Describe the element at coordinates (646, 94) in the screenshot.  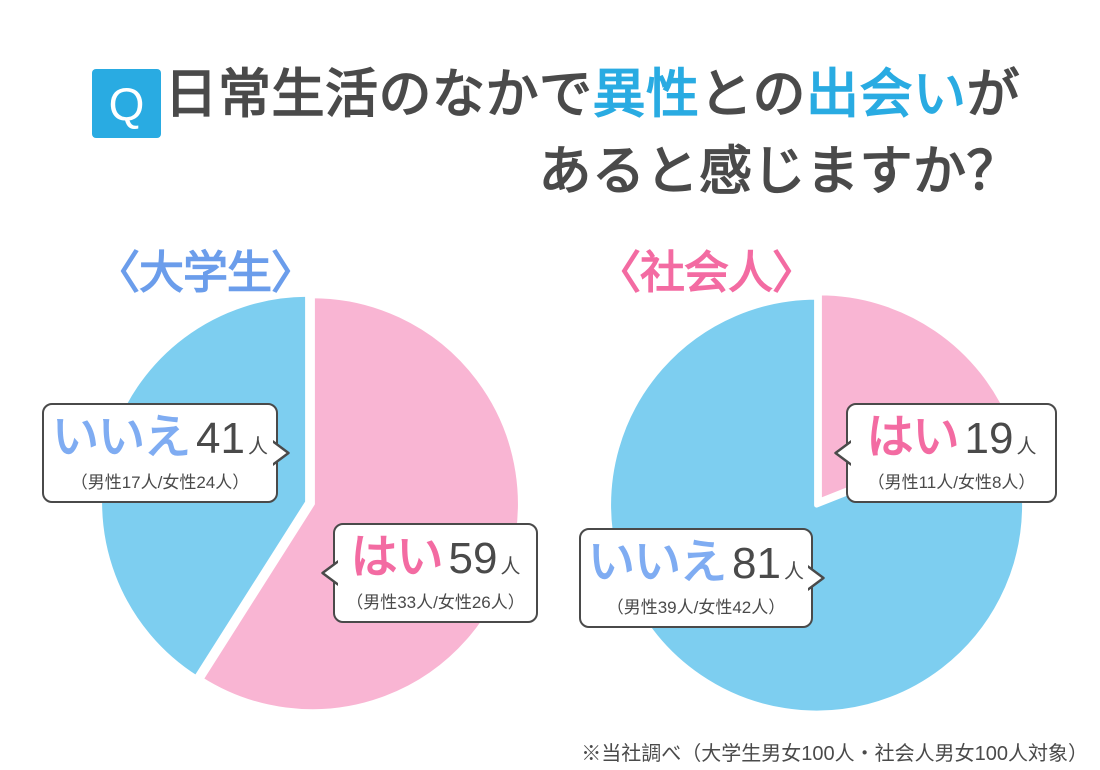
I see `title-segment: 異性` at that location.